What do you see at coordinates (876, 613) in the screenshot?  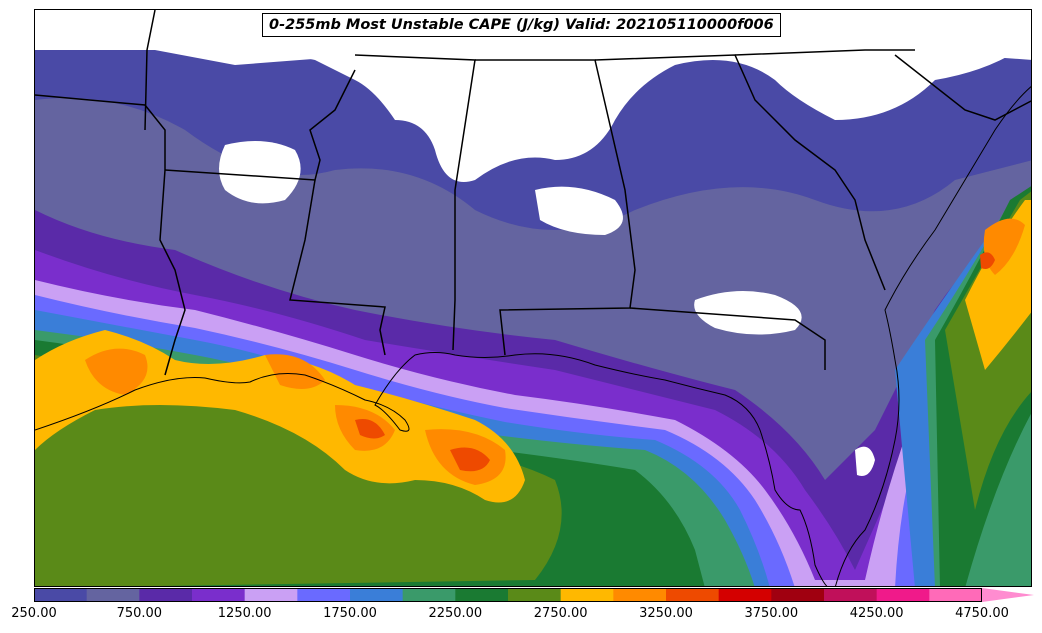 I see `colorbar-tick-label: 4250.00` at bounding box center [876, 613].